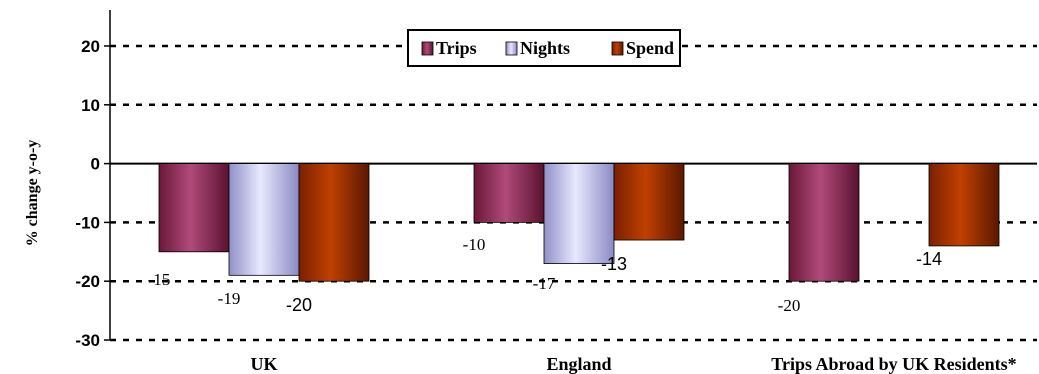 Image resolution: width=1039 pixels, height=374 pixels. What do you see at coordinates (90, 105) in the screenshot?
I see `y-tick-label: 10` at bounding box center [90, 105].